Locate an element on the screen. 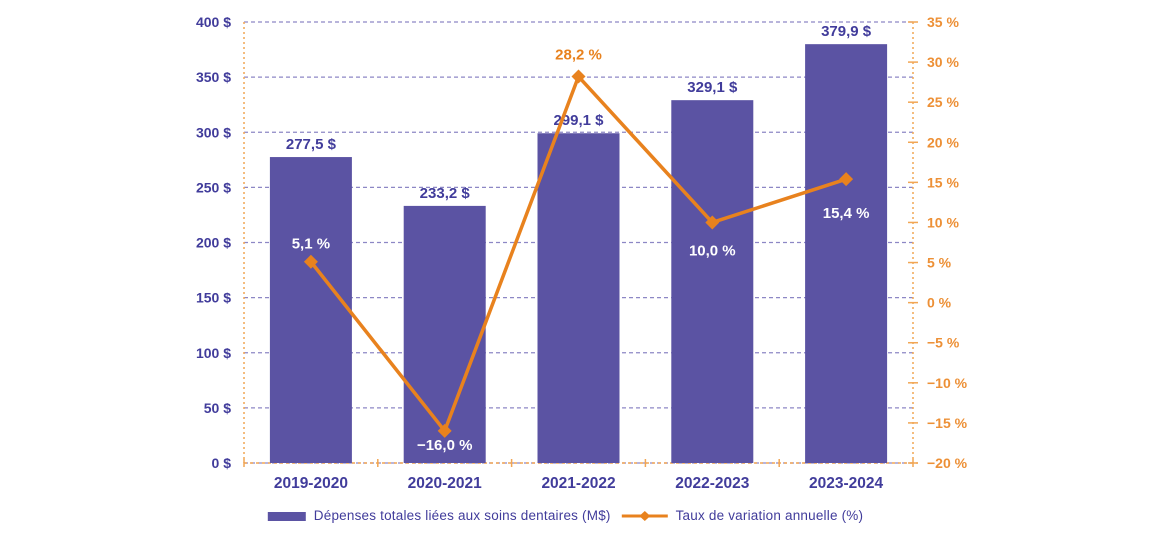  legend-item-variation: Taux de variation annuelle (%) is located at coordinates (742, 515).